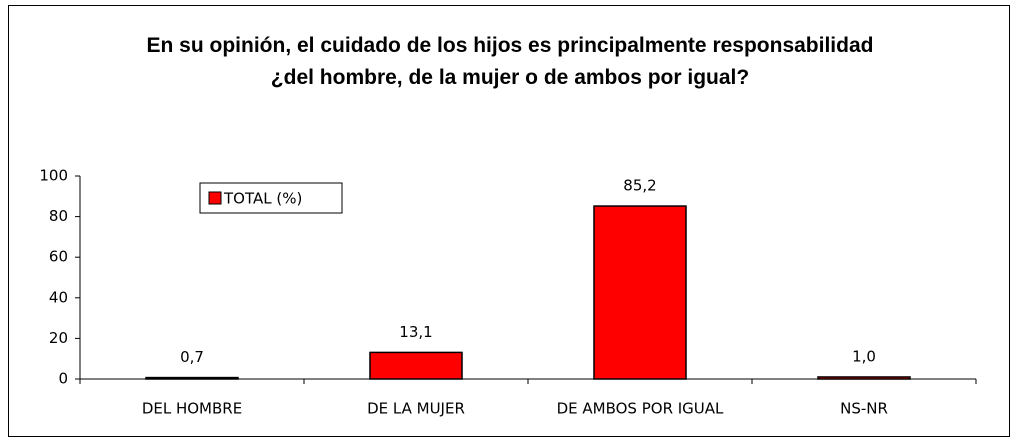 The height and width of the screenshot is (445, 1018). Describe the element at coordinates (640, 409) in the screenshot. I see `x-tick-label: DE AMBOS POR IGUAL` at that location.